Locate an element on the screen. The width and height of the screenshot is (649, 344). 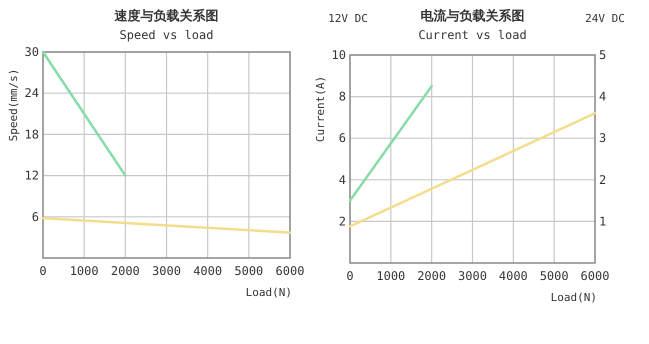
y-tick: 4 is located at coordinates (342, 179).